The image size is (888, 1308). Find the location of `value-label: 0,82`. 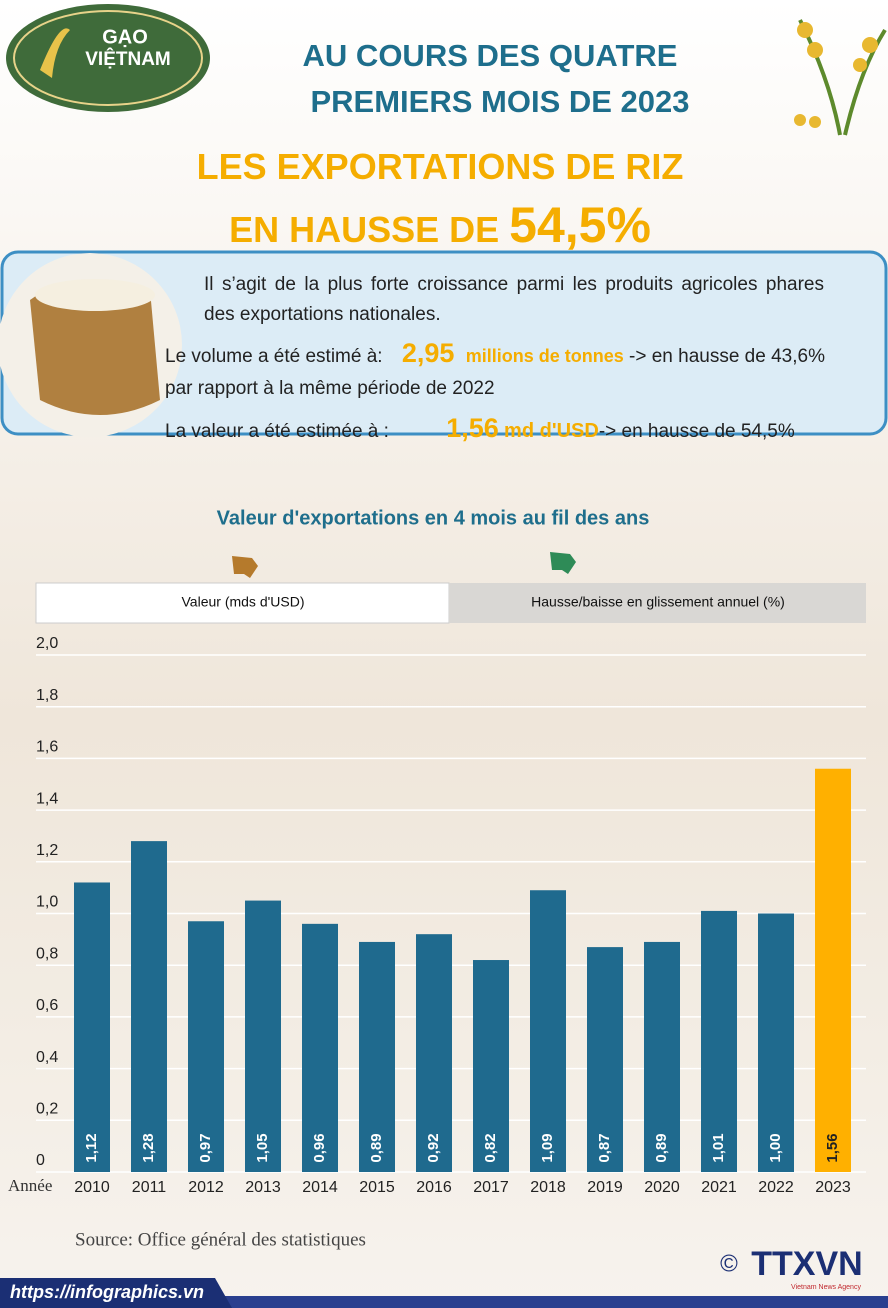

value-label: 0,82 is located at coordinates (490, 1147).